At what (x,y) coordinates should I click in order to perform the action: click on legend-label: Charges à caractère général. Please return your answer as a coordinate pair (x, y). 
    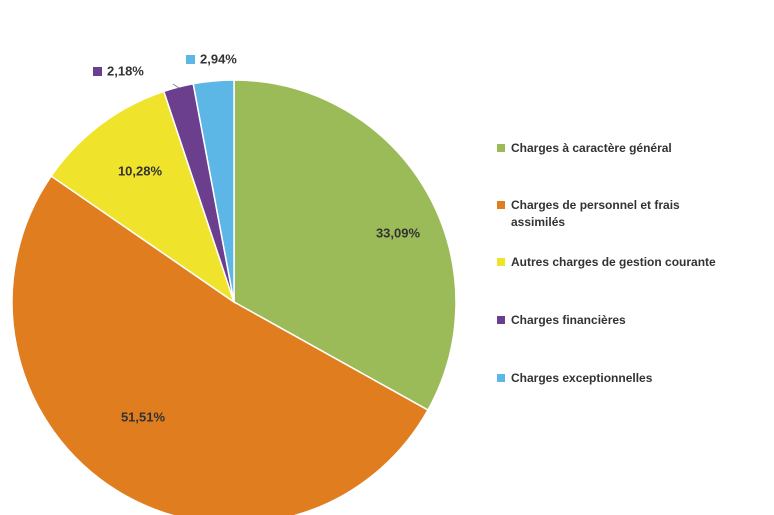
    Looking at the image, I should click on (591, 148).